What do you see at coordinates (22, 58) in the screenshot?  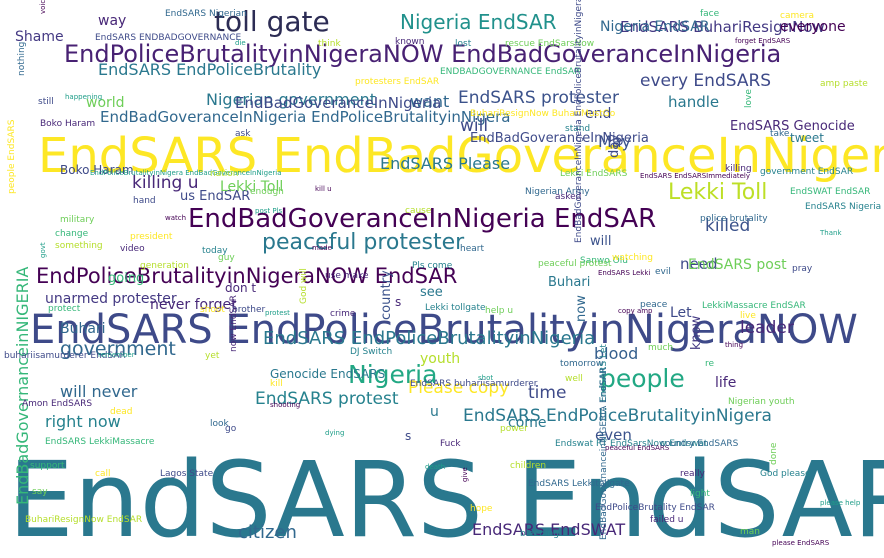 I see `small-word: nothing` at bounding box center [22, 58].